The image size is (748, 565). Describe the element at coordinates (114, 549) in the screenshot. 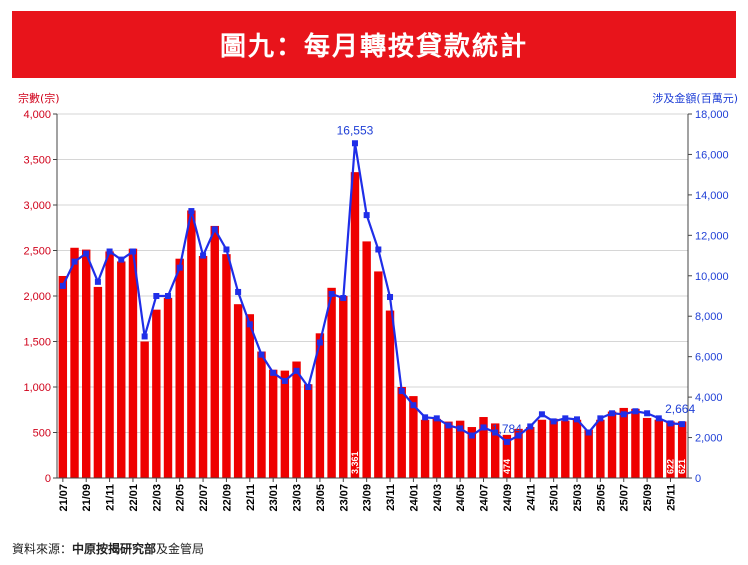

I see `source-org: 中原按揭研究部` at that location.